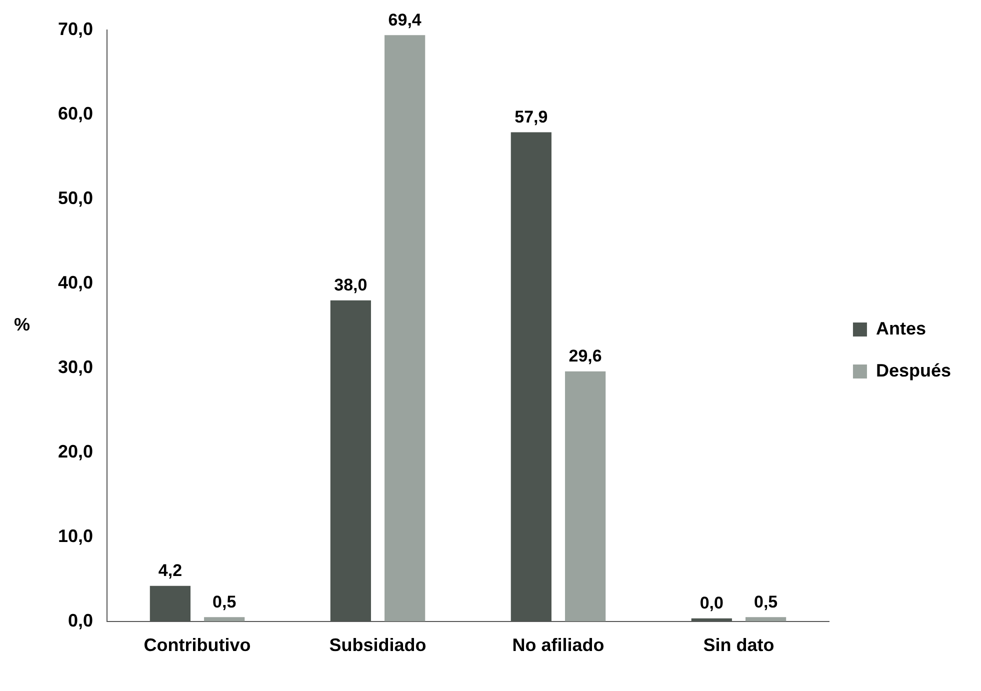 Image resolution: width=981 pixels, height=691 pixels. I want to click on y-tick-label: 60,0, so click(76, 113).